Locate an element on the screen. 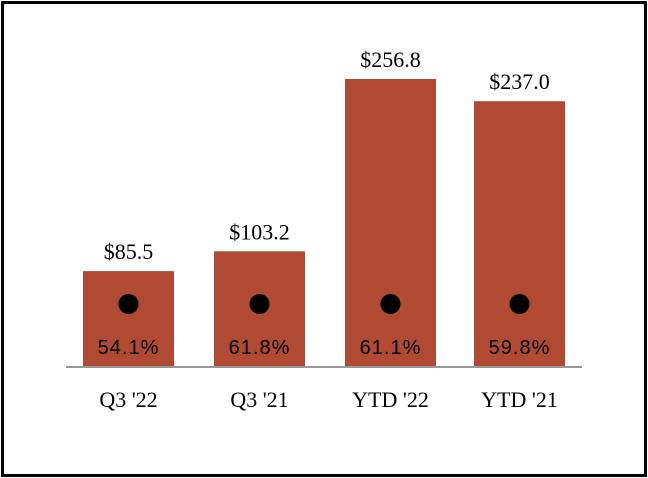 Image resolution: width=648 pixels, height=478 pixels. percent-label: 61.1% is located at coordinates (391, 348).